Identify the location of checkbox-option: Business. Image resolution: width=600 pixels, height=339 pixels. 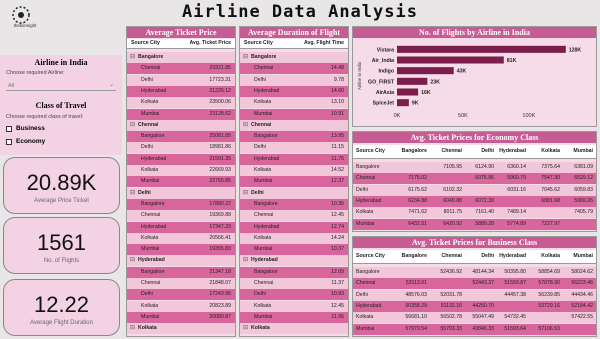
(56, 130).